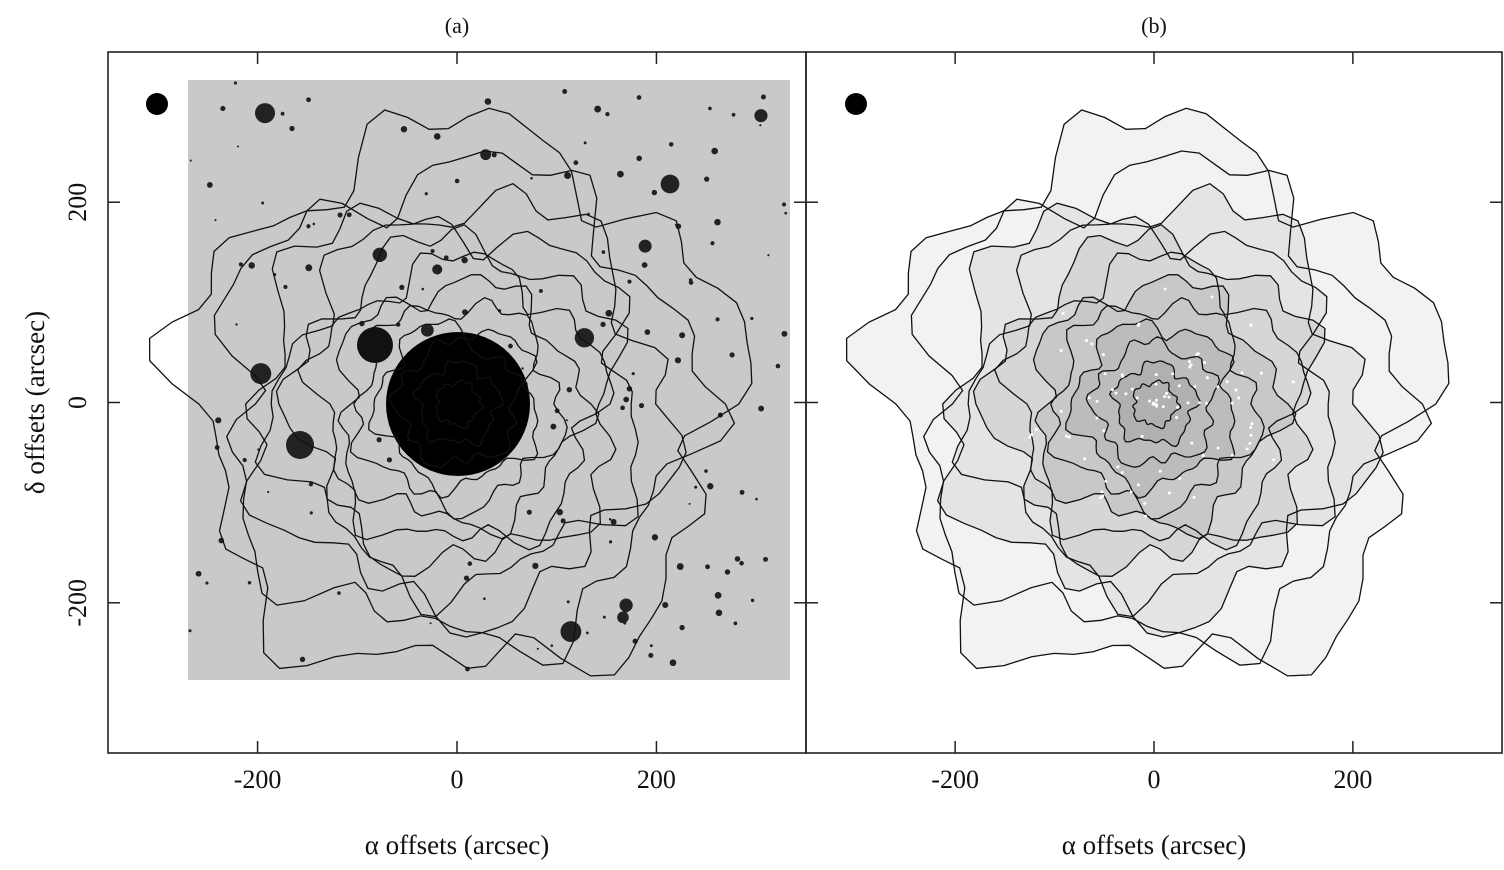 The width and height of the screenshot is (1504, 870). Describe the element at coordinates (856, 104) in the screenshot. I see `beam` at that location.